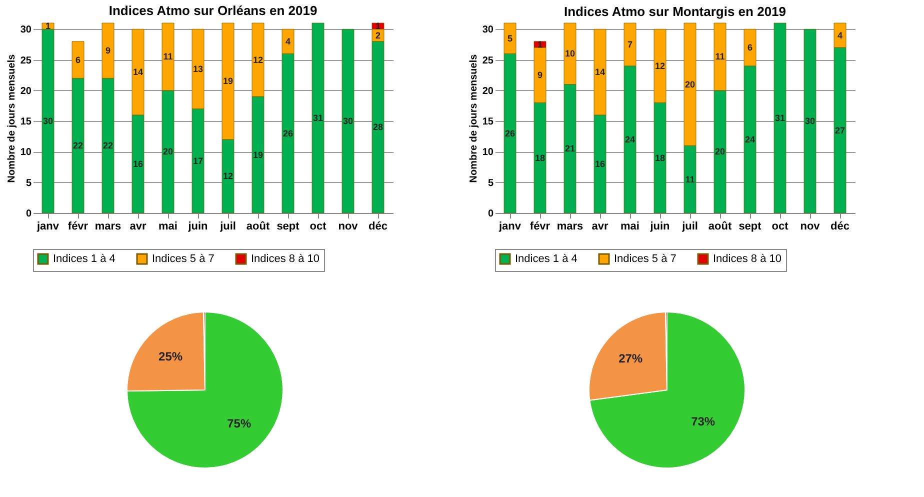 The height and width of the screenshot is (497, 924). What do you see at coordinates (675, 11) in the screenshot?
I see `chart-title: Indices Atmo sur Montargis en 2019` at bounding box center [675, 11].